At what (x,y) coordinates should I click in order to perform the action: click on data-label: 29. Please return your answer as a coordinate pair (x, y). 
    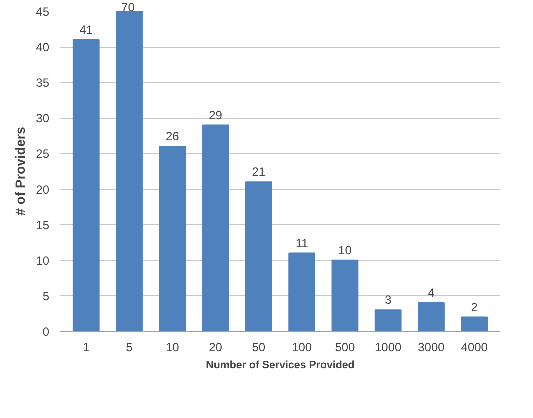
    Looking at the image, I should click on (216, 115).